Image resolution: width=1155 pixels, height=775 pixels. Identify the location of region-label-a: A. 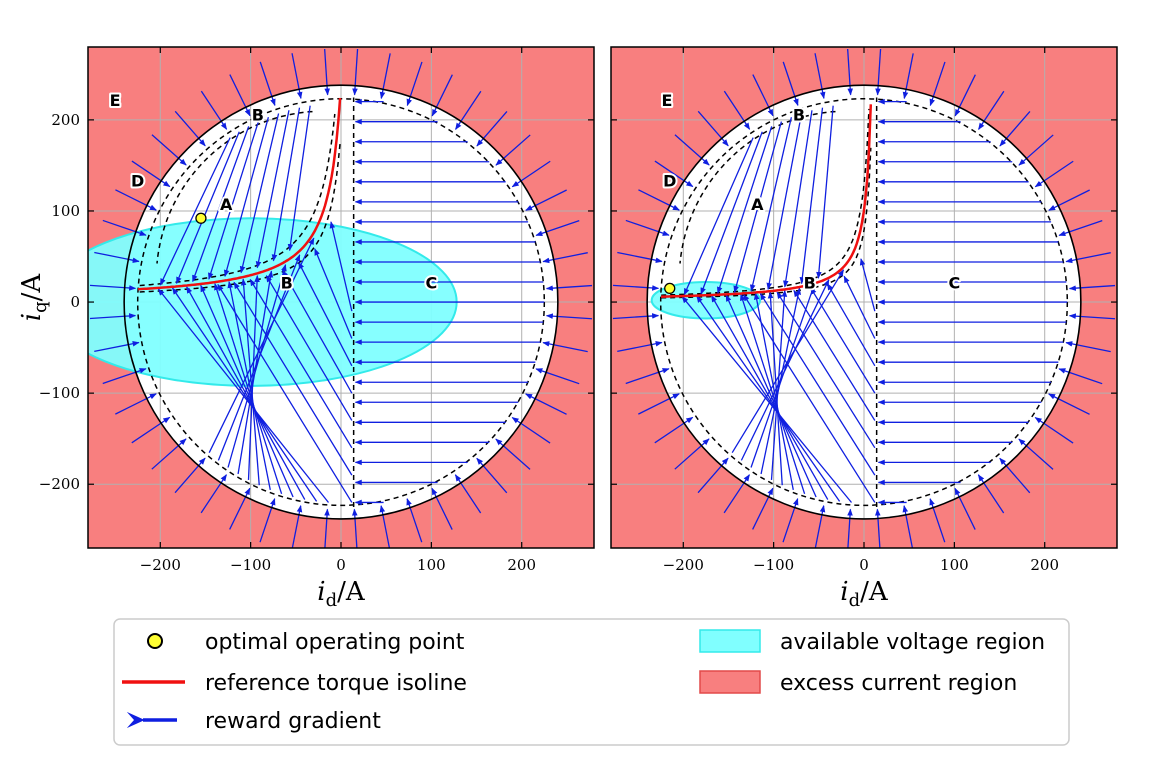
(226, 204).